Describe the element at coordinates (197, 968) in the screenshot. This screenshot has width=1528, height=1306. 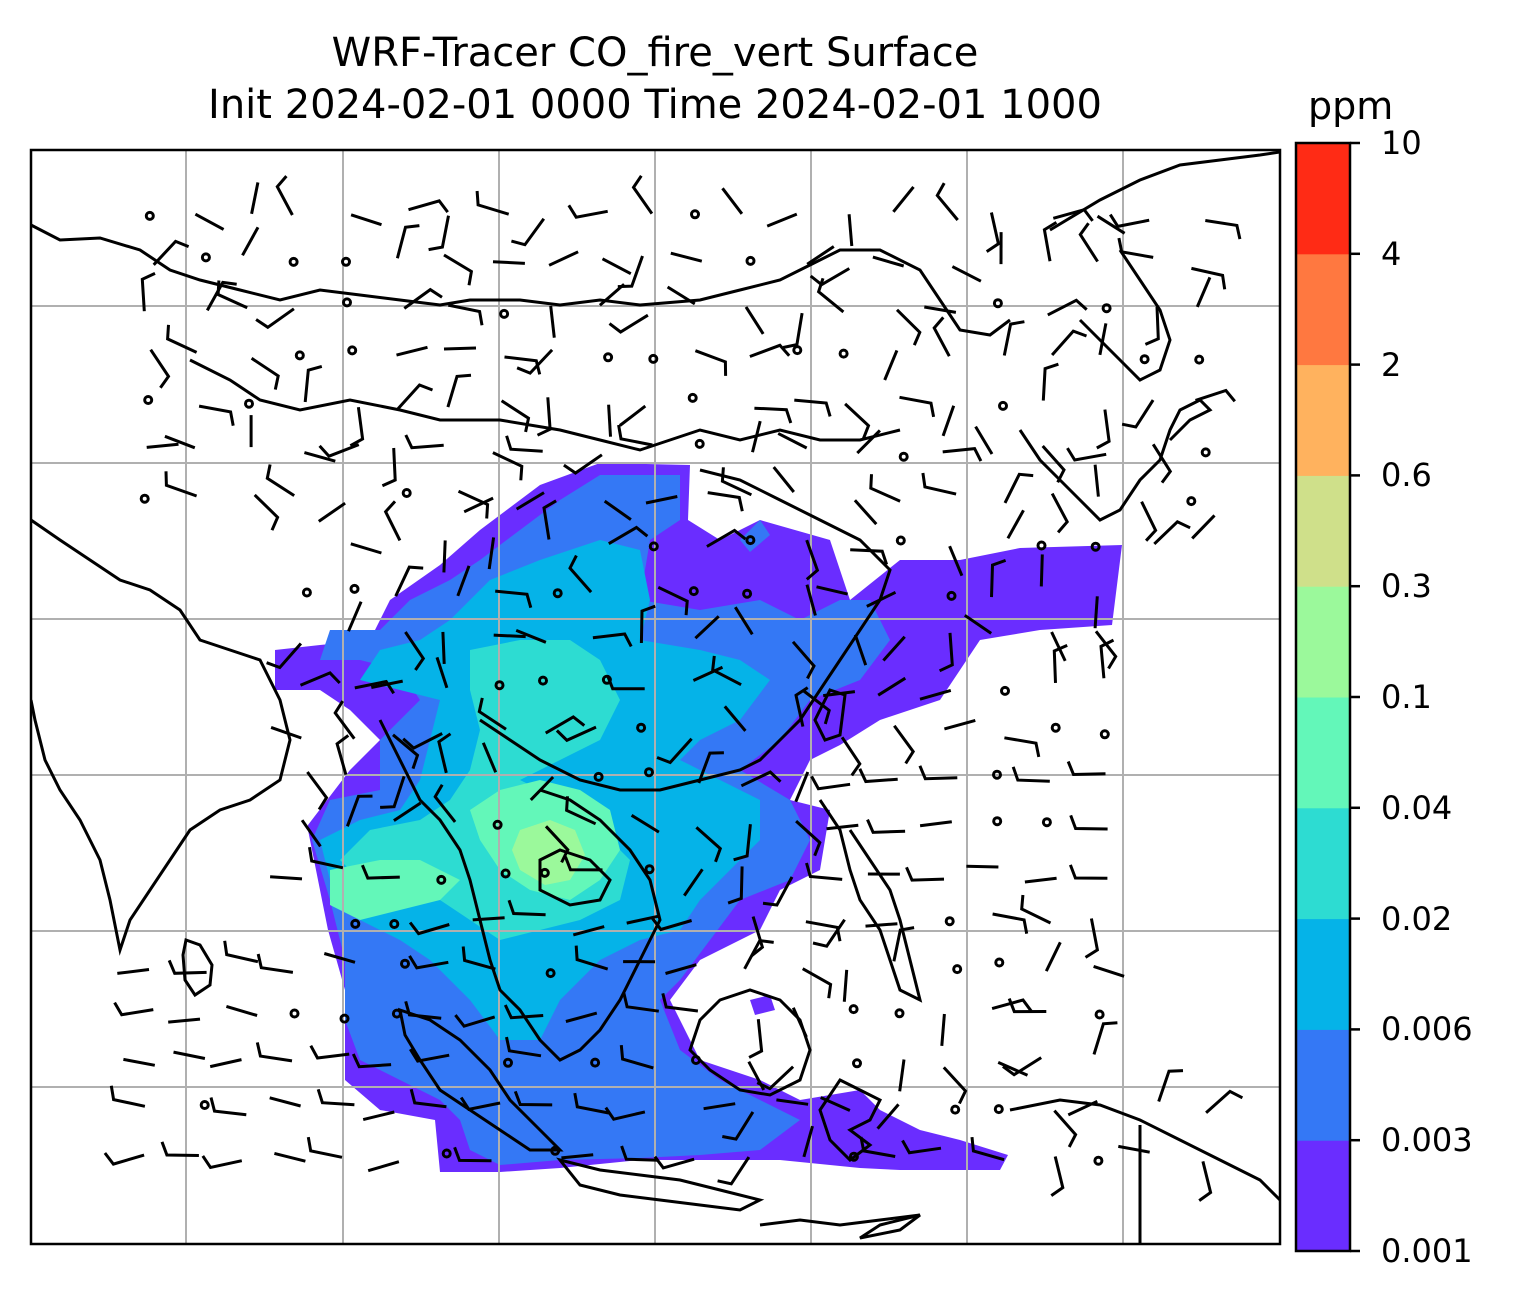
I see `coast-srilanka` at that location.